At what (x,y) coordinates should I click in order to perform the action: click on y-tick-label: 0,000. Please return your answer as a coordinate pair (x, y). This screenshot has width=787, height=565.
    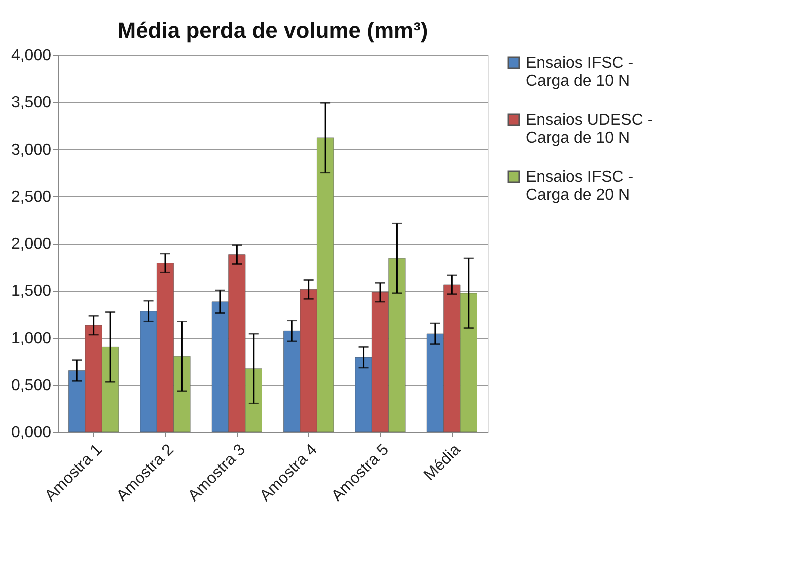
    Looking at the image, I should click on (31, 433).